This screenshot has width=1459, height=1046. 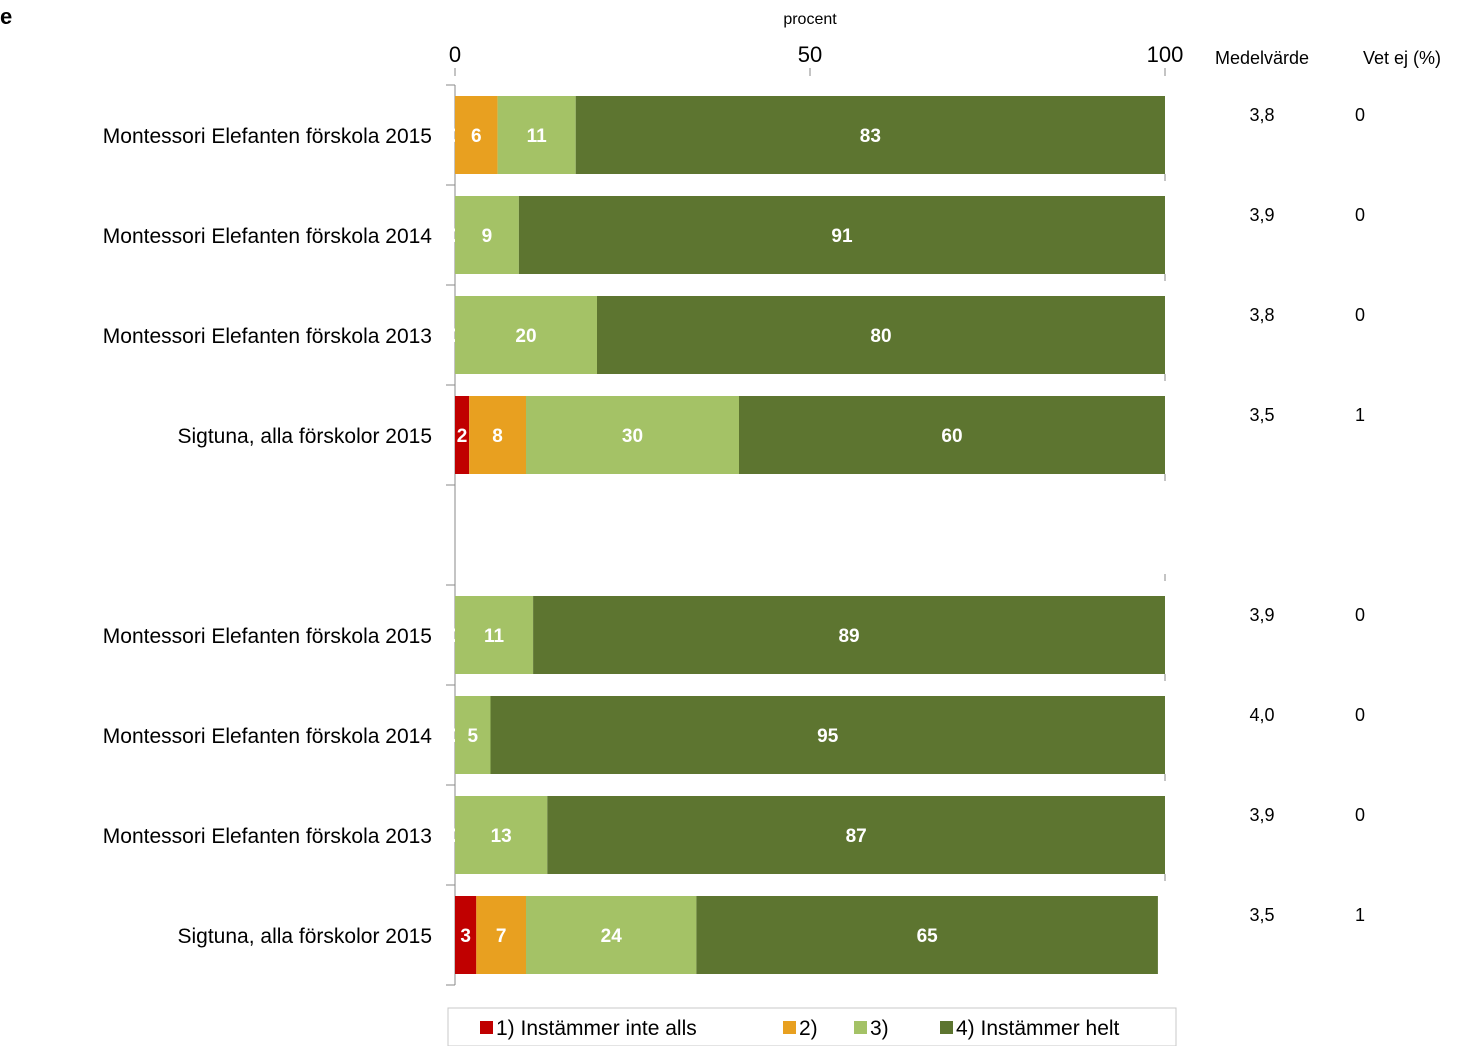 I want to click on data-label: 89, so click(x=848, y=636).